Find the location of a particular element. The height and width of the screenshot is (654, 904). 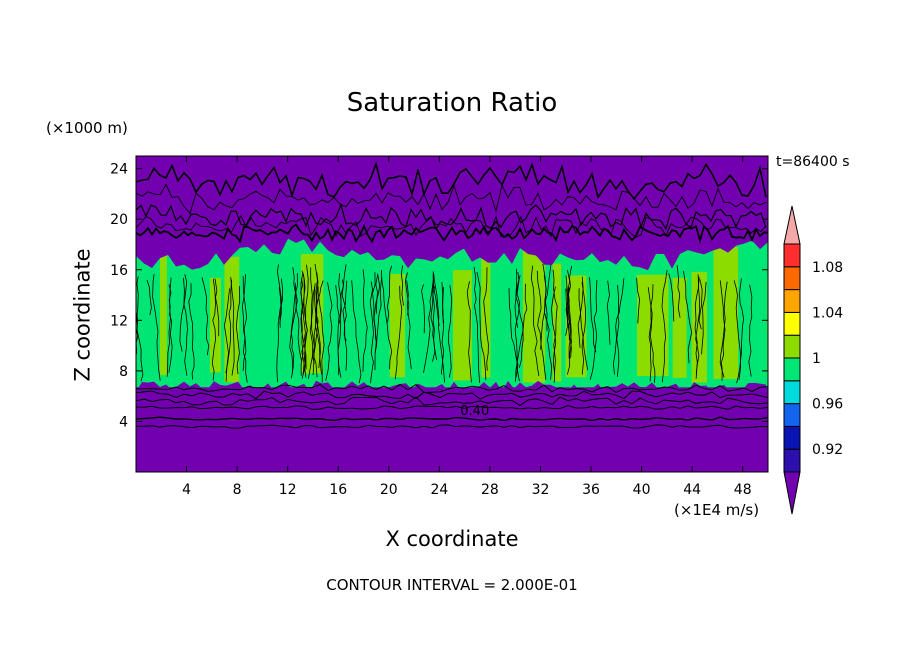

x-tick-label: 44 is located at coordinates (692, 490).